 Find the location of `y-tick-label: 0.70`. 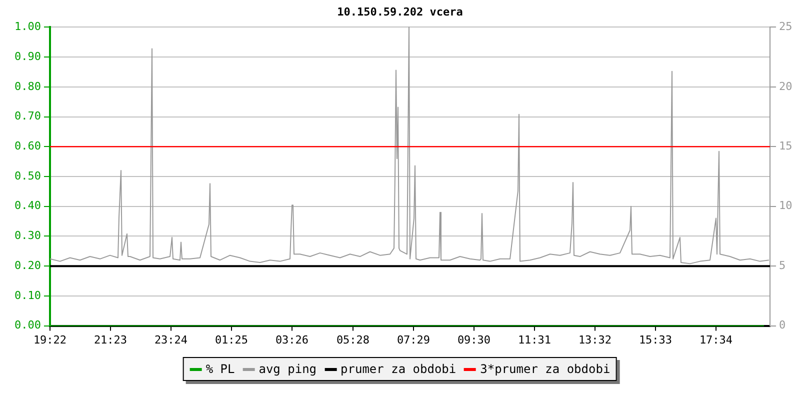

y-tick-label: 0.70 is located at coordinates (27, 116).